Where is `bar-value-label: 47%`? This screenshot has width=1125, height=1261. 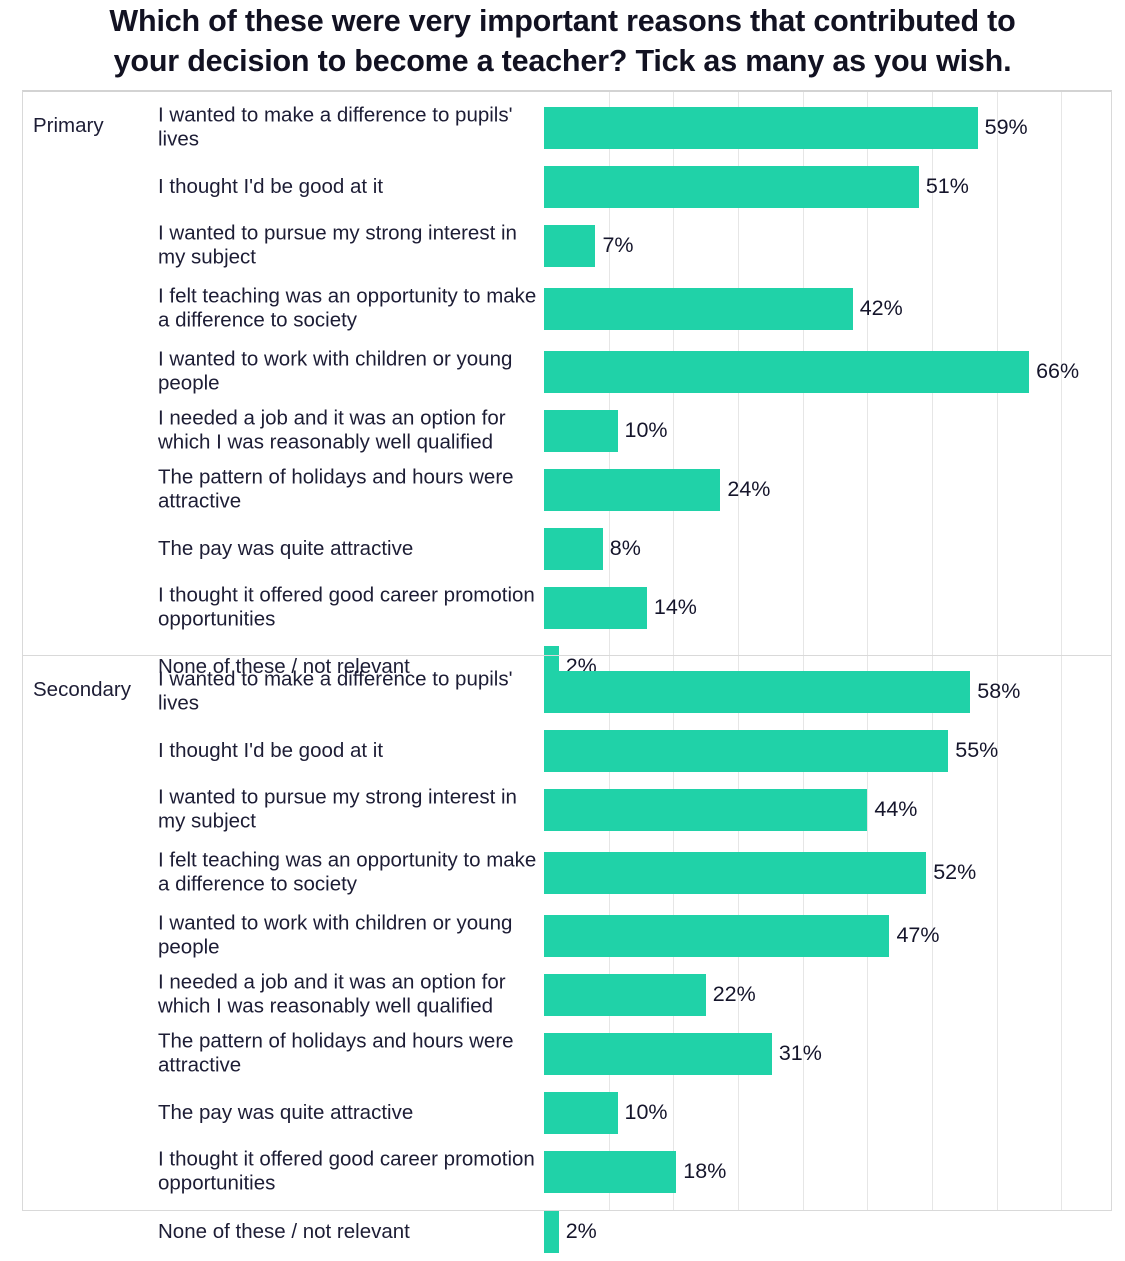 bar-value-label: 47% is located at coordinates (918, 934).